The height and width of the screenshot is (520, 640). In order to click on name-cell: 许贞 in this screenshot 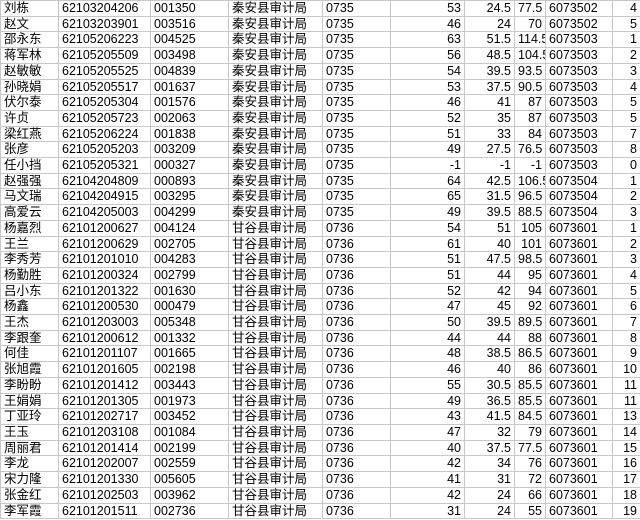, I will do `click(29, 118)`.